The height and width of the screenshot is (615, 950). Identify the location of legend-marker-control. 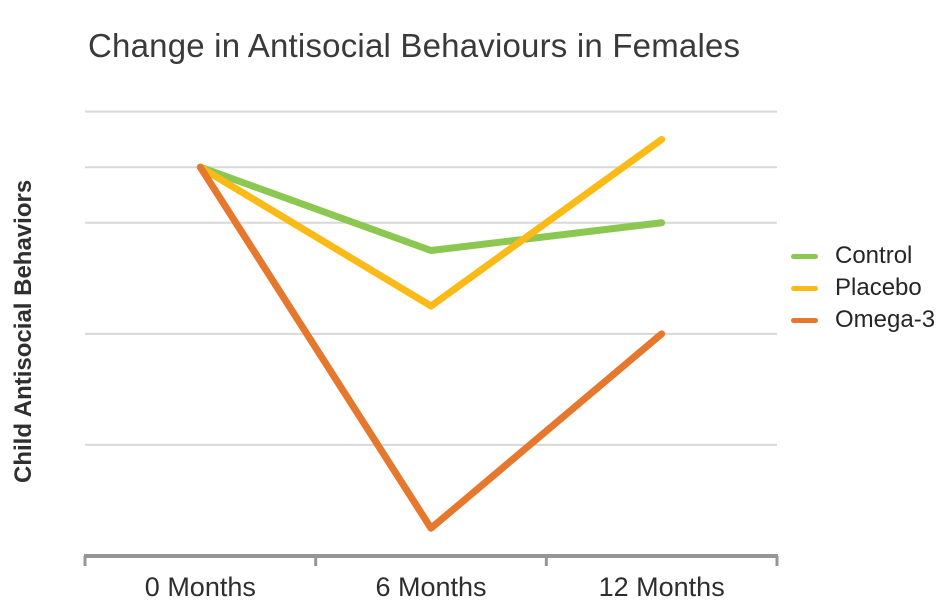
(804, 256).